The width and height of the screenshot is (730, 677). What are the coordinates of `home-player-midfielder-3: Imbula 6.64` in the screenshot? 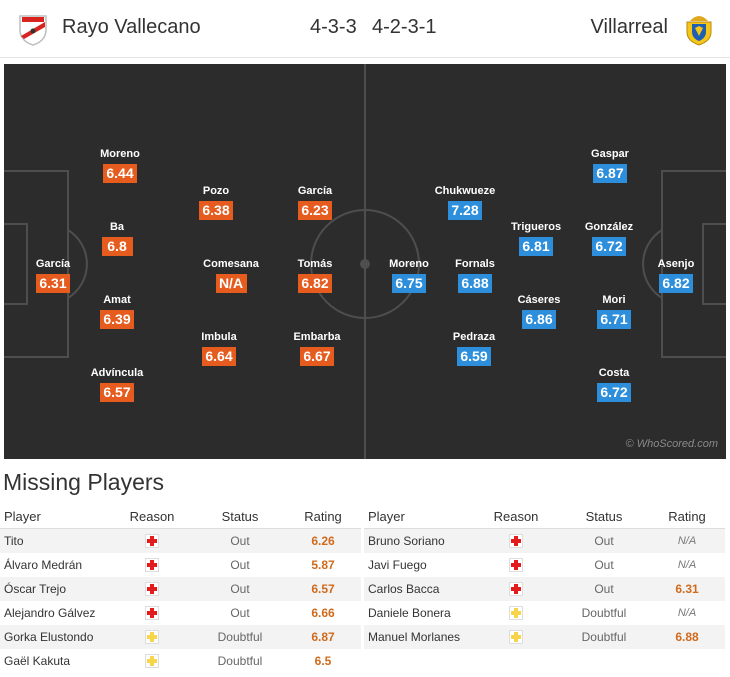 It's located at (219, 348).